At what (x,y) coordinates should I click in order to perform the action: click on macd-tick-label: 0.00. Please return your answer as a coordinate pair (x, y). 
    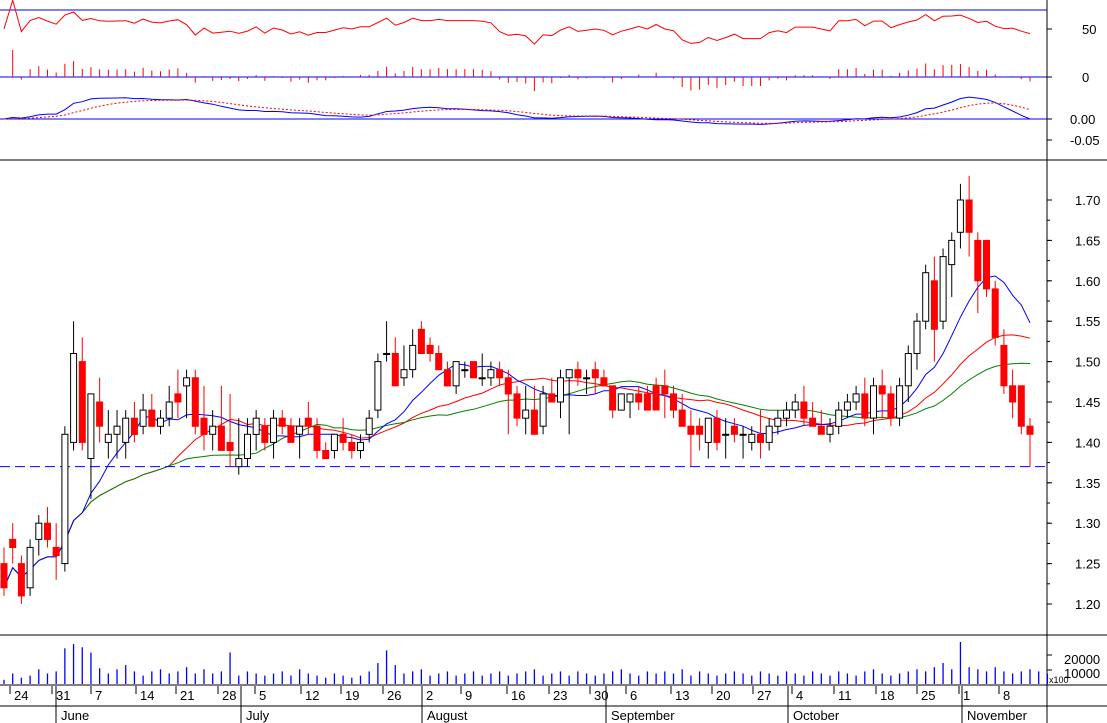
    Looking at the image, I should click on (1082, 119).